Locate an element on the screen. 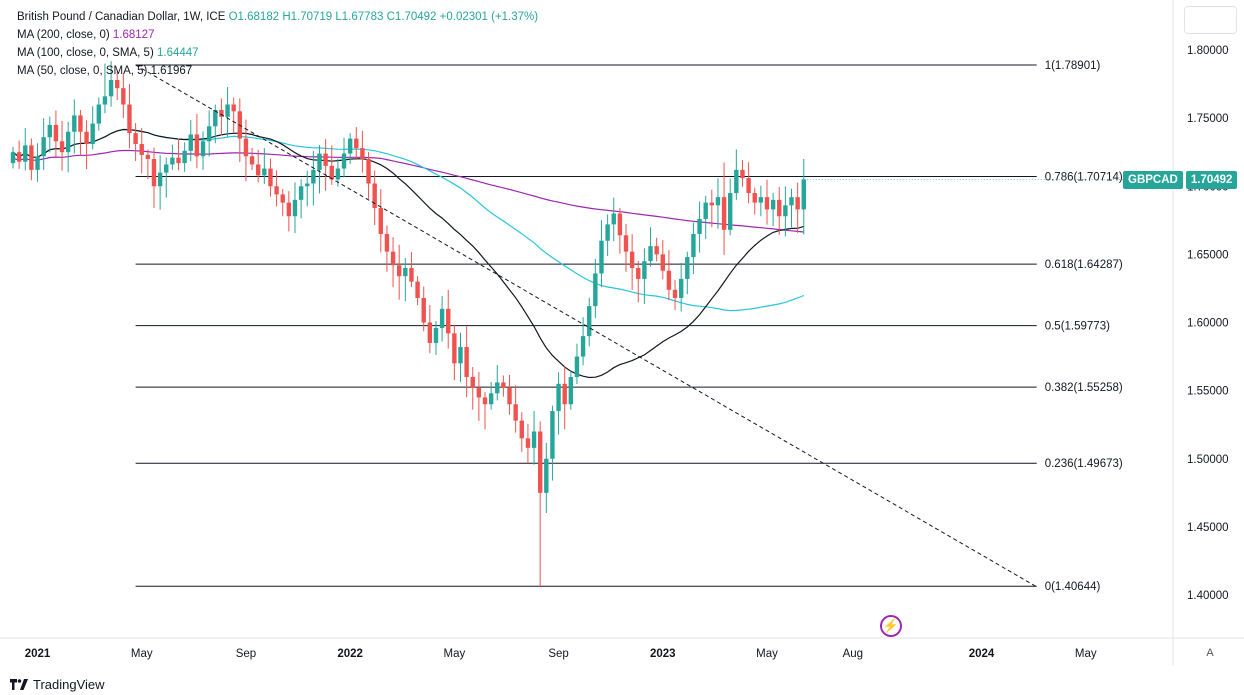 The image size is (1244, 695). brand-name: TradingView is located at coordinates (69, 684).